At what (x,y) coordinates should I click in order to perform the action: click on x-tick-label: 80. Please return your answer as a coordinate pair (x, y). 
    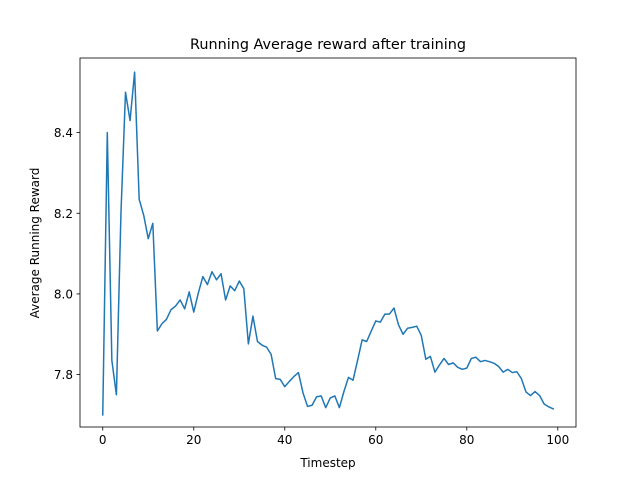
    Looking at the image, I should click on (466, 440).